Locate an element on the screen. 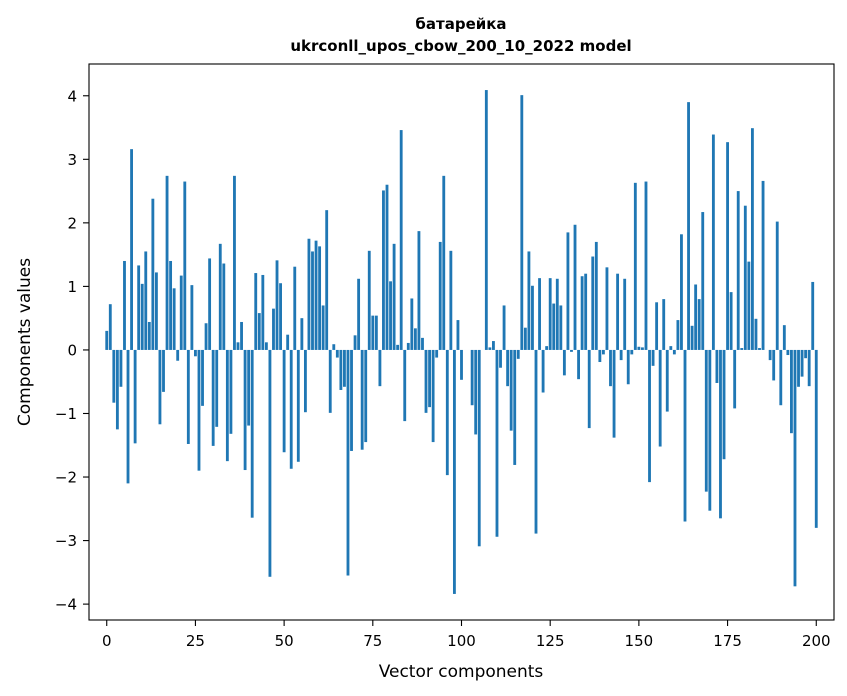 The image size is (847, 696). y-tick-label: −4 is located at coordinates (66, 605).